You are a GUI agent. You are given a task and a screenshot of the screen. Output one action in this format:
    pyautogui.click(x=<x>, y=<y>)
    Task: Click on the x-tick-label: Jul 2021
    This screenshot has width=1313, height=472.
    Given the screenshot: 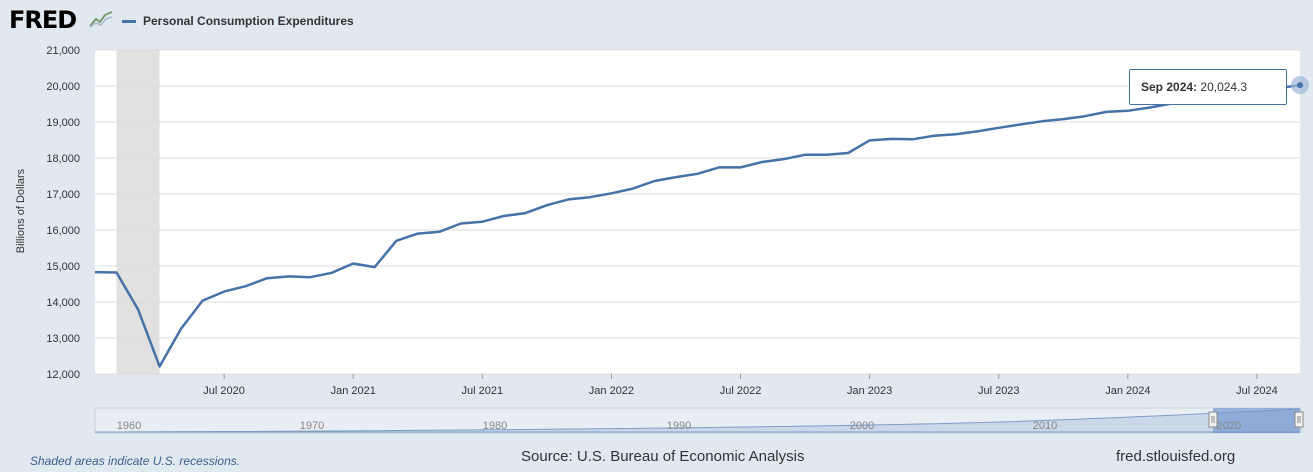 What is the action you would take?
    pyautogui.click(x=483, y=391)
    